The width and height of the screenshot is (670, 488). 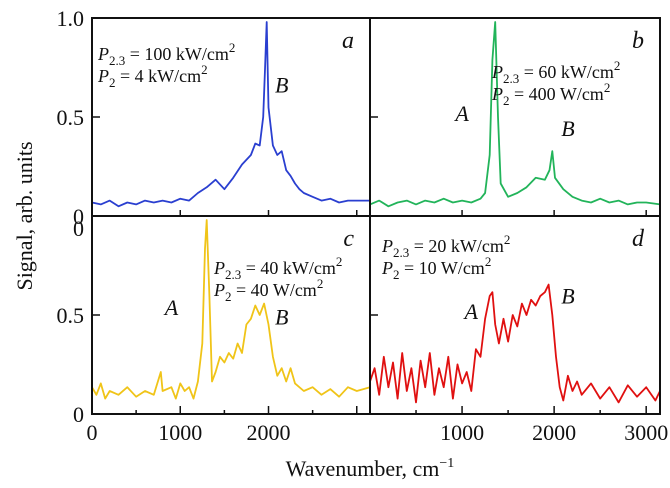 I want to click on peak-label-d-A: A, so click(x=471, y=311).